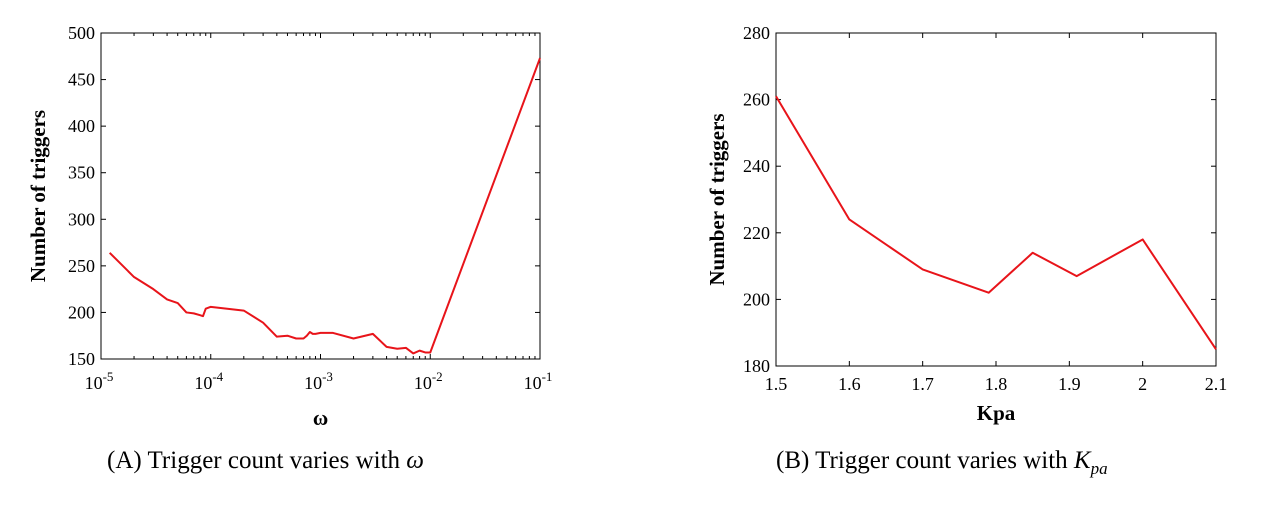 The image size is (1269, 514). I want to click on x-tick-exponent: -4, so click(217, 376).